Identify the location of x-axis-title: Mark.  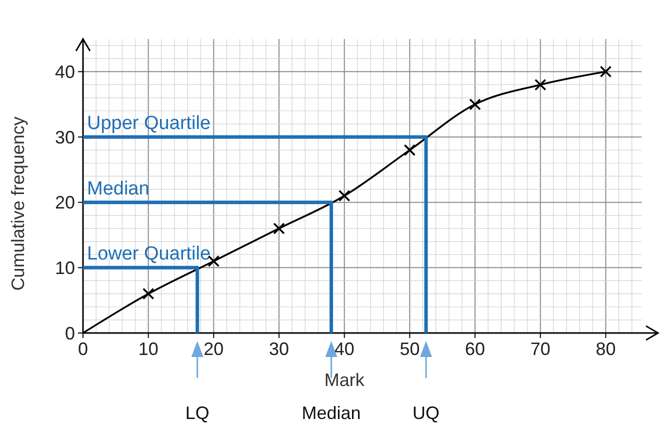
(345, 380).